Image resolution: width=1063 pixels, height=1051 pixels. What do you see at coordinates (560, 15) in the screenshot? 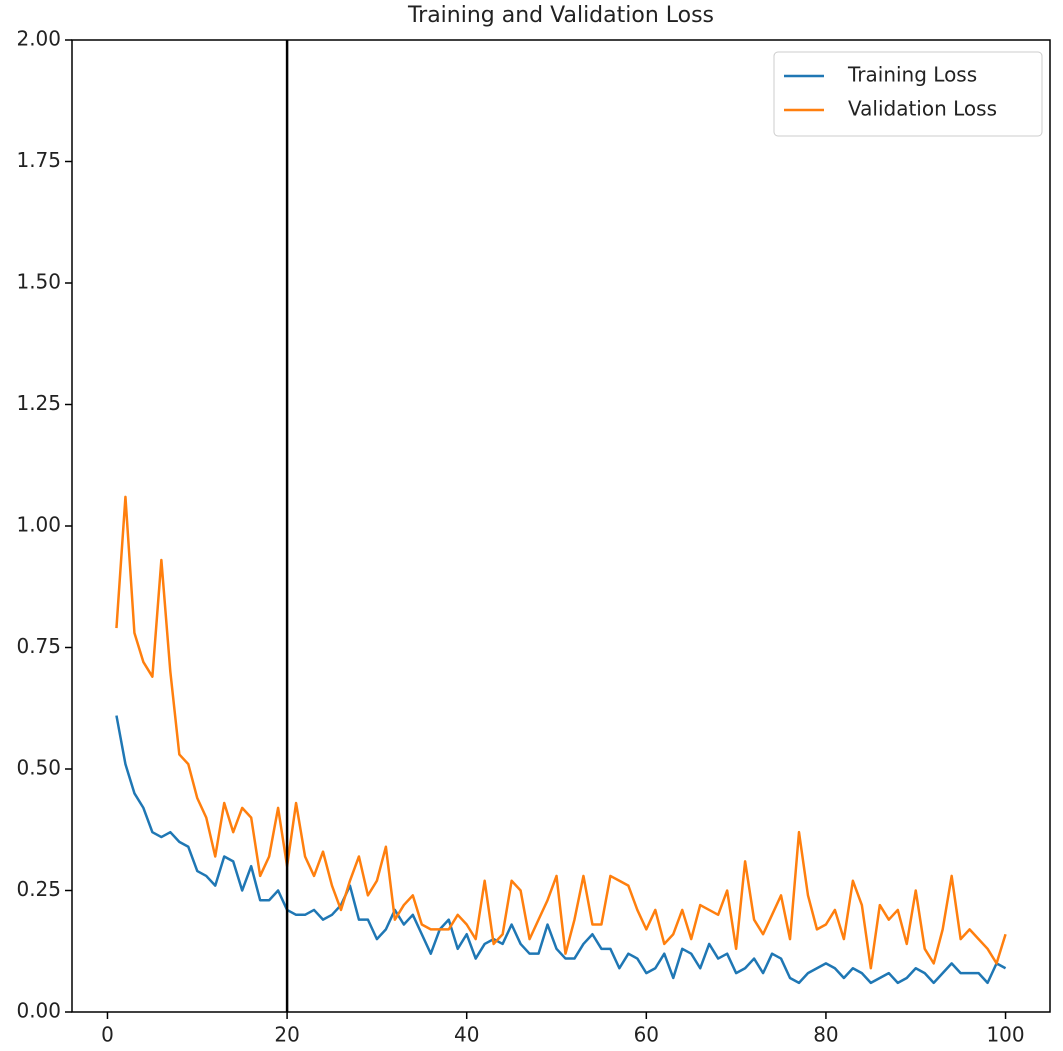
I see `chart-title: Training and Validation Loss` at bounding box center [560, 15].